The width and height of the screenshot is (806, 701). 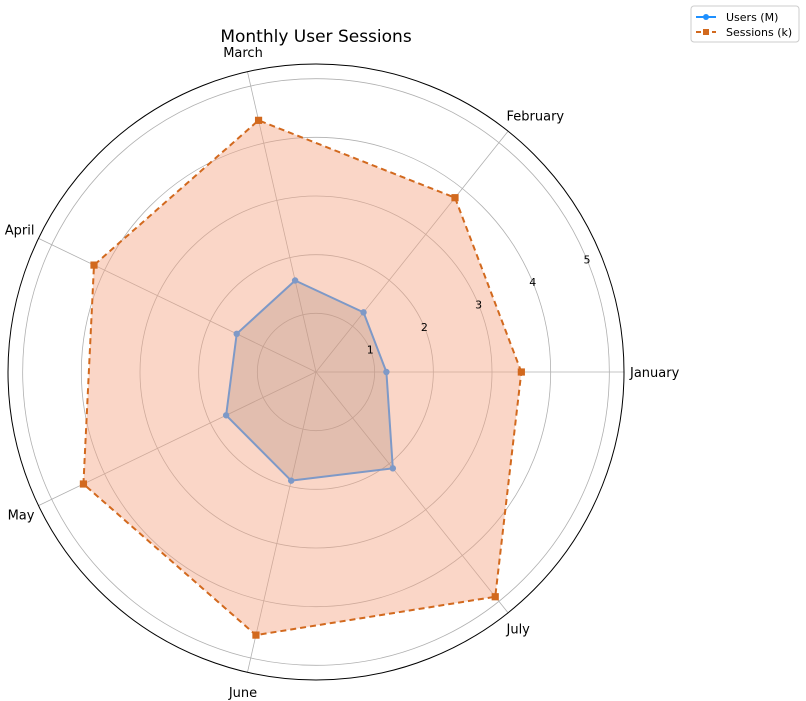 What do you see at coordinates (20, 231) in the screenshot?
I see `category-label-april: April` at bounding box center [20, 231].